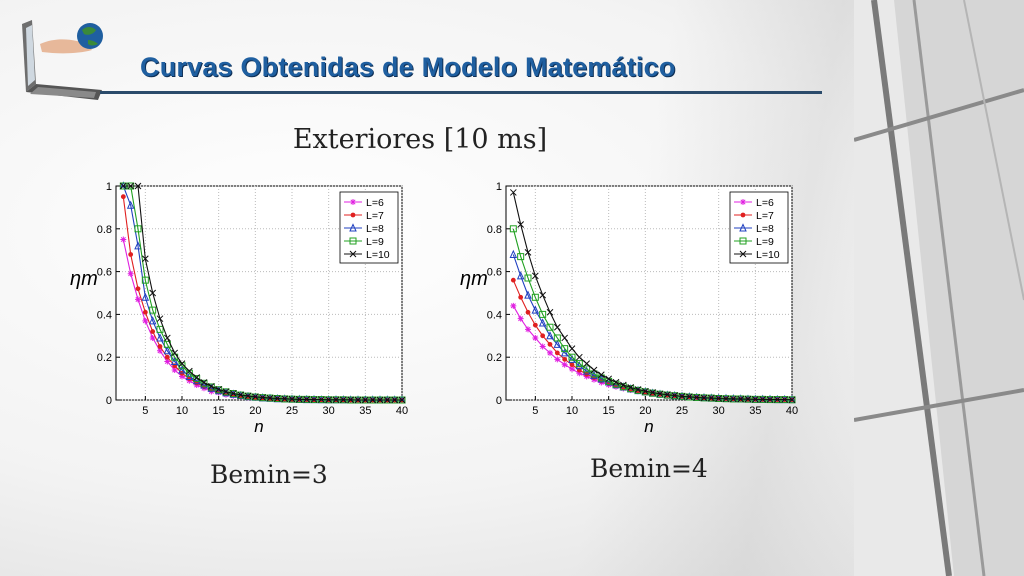  Describe the element at coordinates (645, 411) in the screenshot. I see `x-tick-label: 20` at that location.